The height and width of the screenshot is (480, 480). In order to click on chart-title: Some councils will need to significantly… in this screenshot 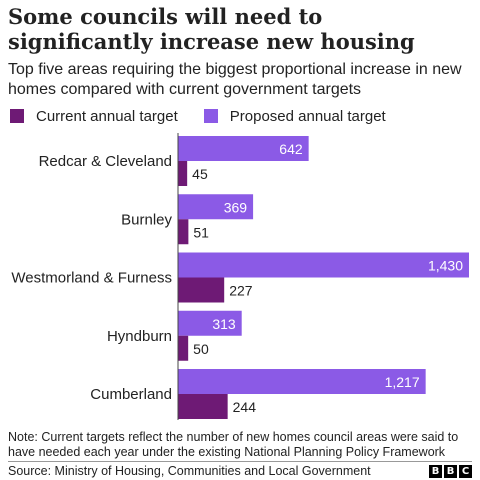, I will do `click(211, 29)`.